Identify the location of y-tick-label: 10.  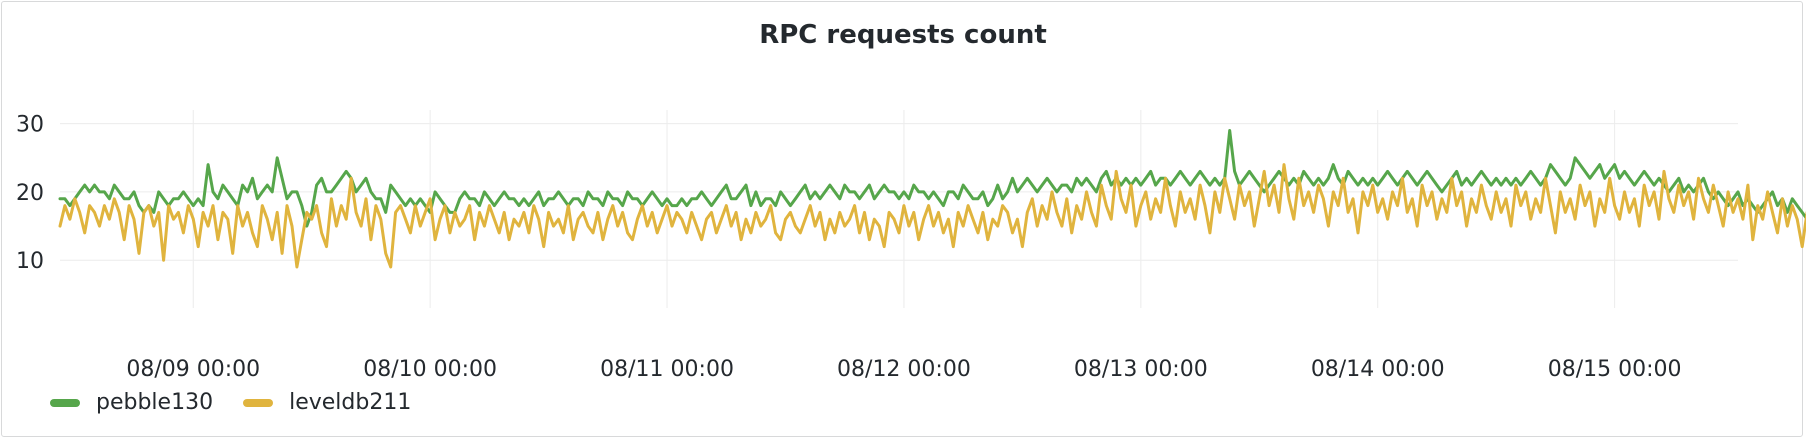
(30, 261).